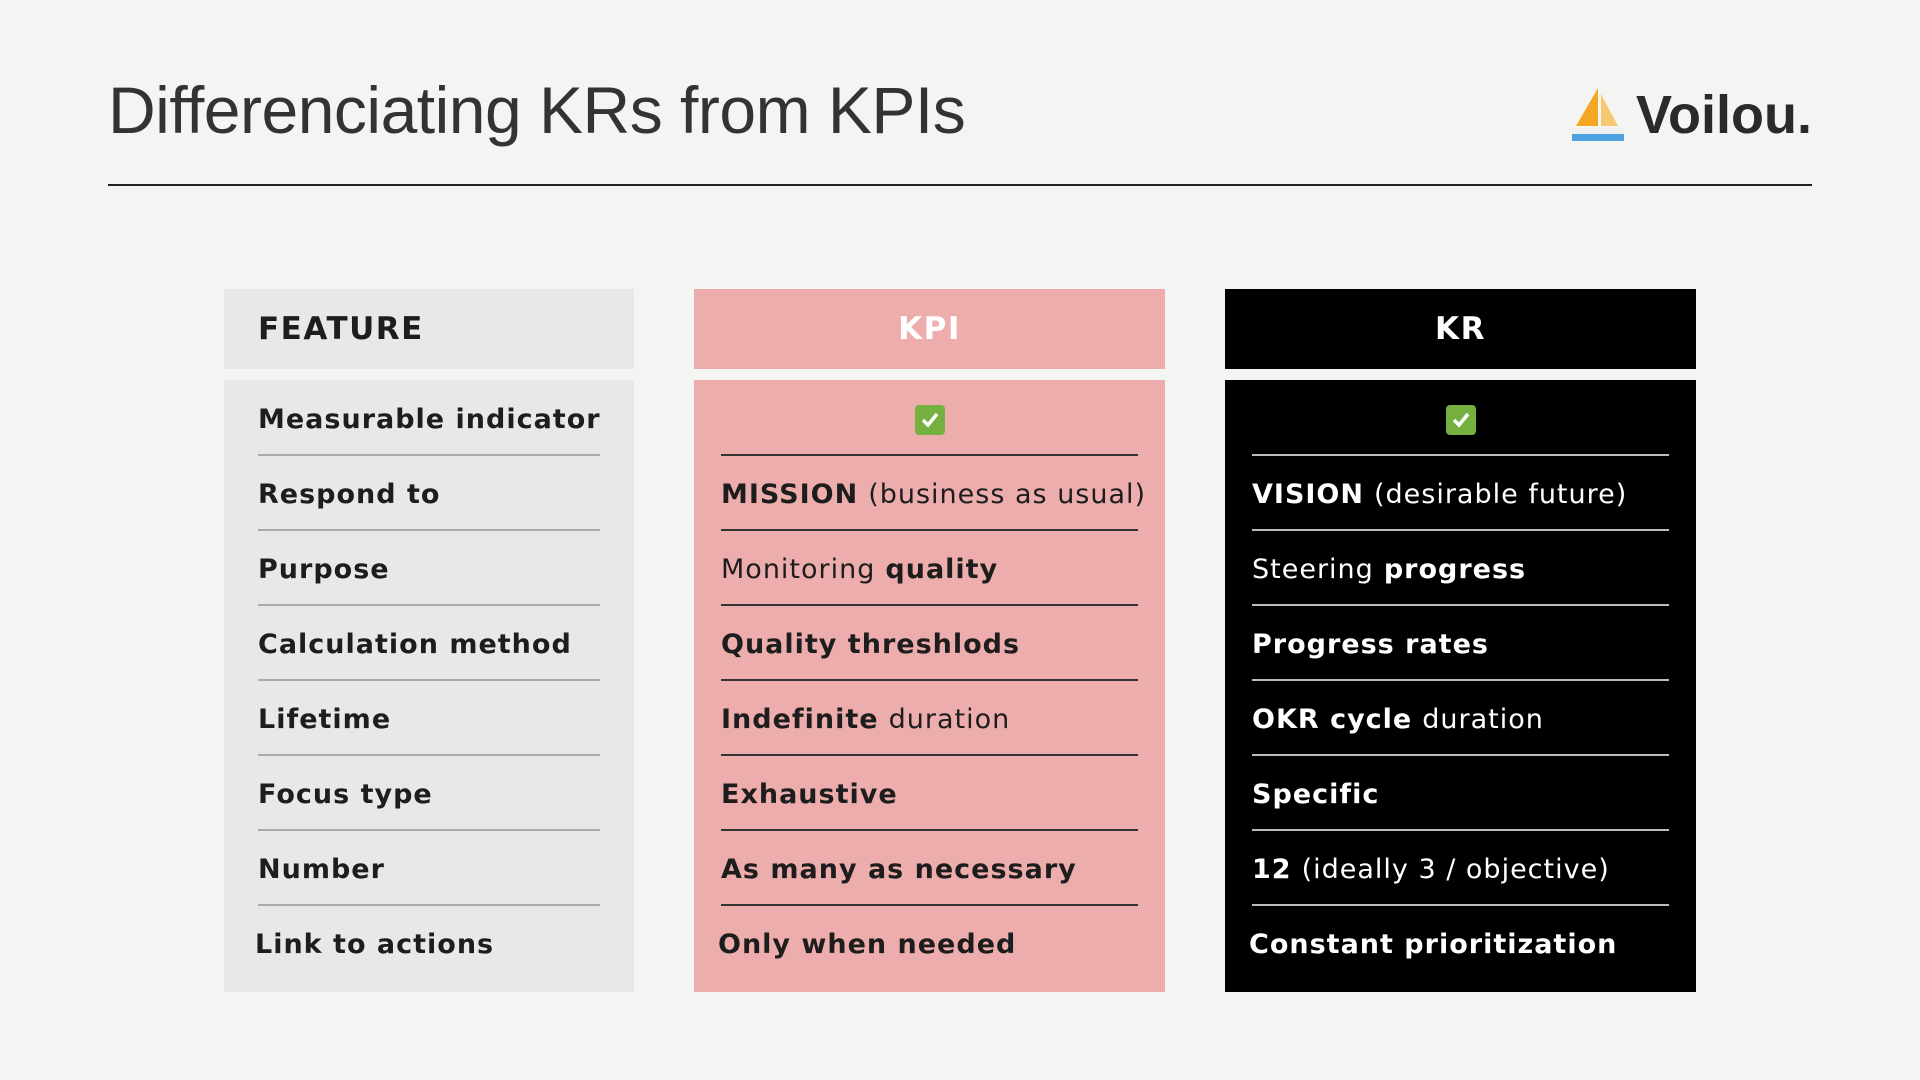  What do you see at coordinates (429, 329) in the screenshot?
I see `column-header: FEATURE` at bounding box center [429, 329].